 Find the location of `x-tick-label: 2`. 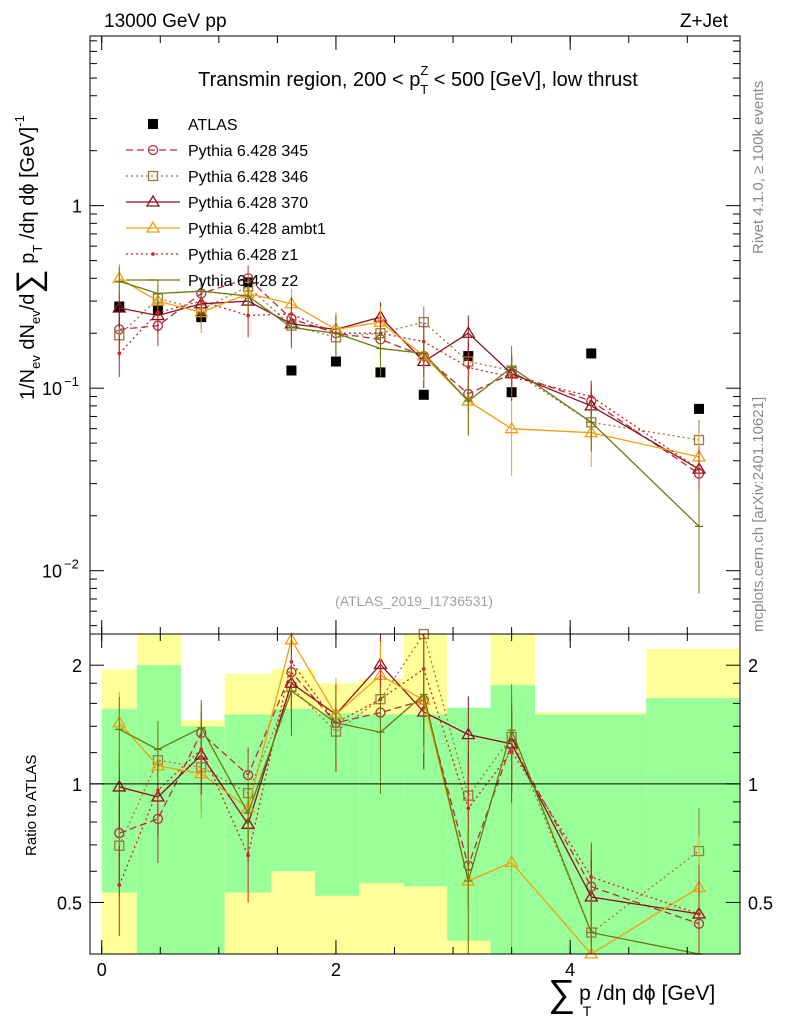

x-tick-label: 2 is located at coordinates (336, 970).